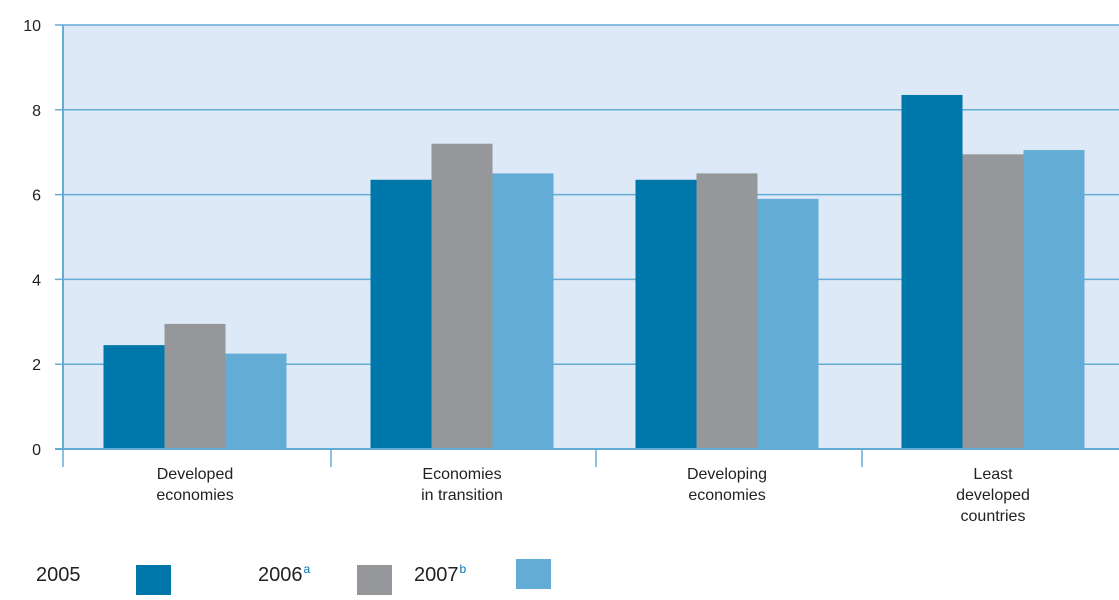 The width and height of the screenshot is (1119, 600). I want to click on y-tick-label-6: 6, so click(36, 196).